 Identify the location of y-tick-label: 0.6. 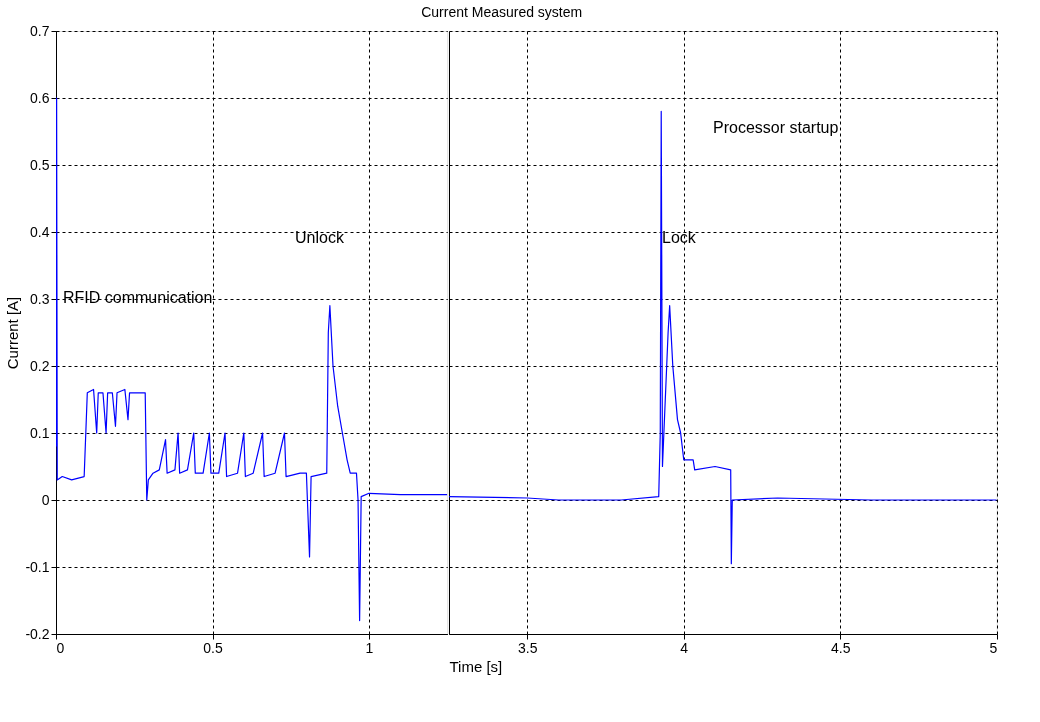
(40, 97).